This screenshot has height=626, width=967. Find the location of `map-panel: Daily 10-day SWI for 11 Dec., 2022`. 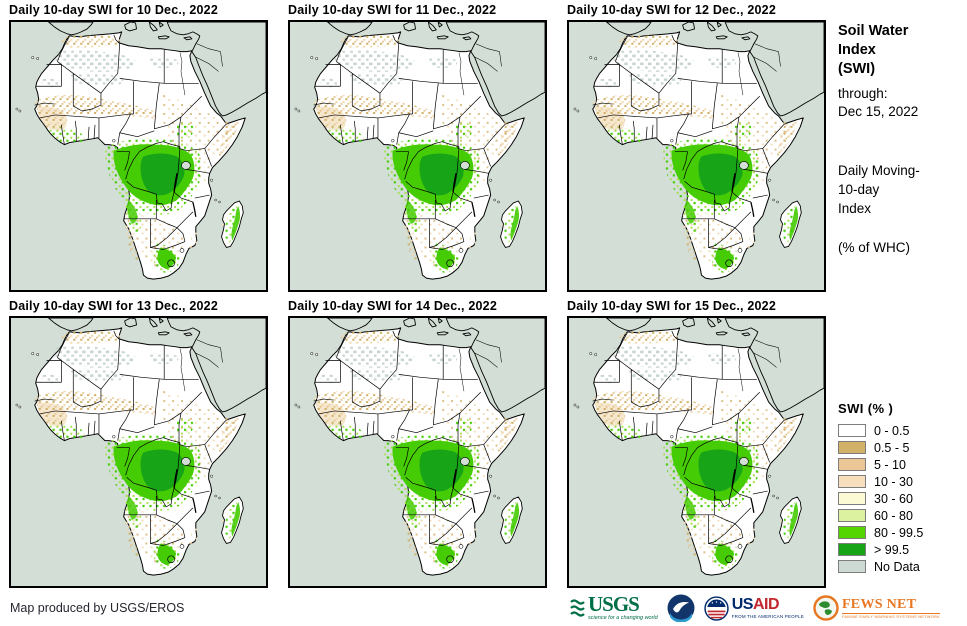

map-panel: Daily 10-day SWI for 11 Dec., 2022 is located at coordinates (417, 147).